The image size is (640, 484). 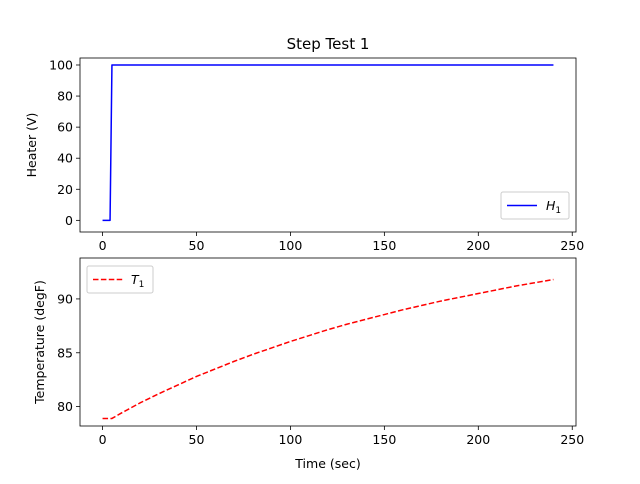 What do you see at coordinates (65, 352) in the screenshot?
I see `y-tick-label: 85` at bounding box center [65, 352].